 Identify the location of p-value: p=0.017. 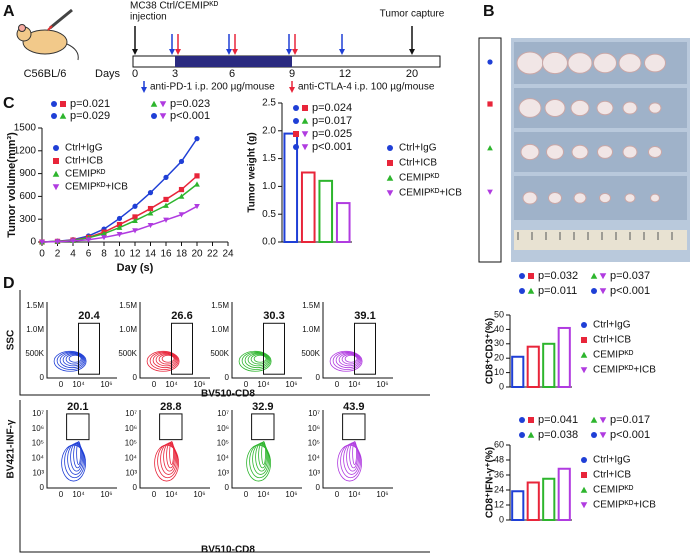
(630, 420).